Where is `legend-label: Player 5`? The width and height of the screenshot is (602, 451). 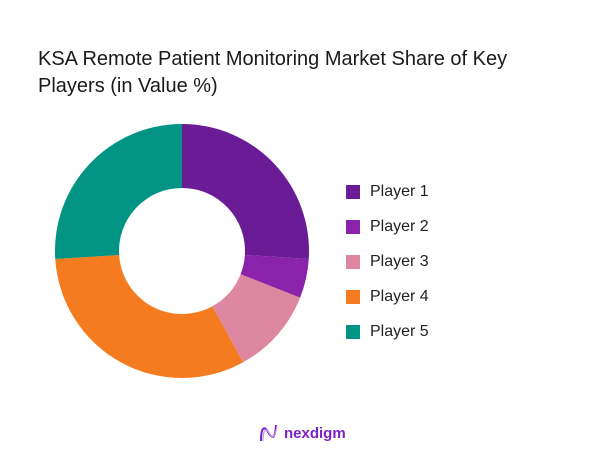 legend-label: Player 5 is located at coordinates (399, 331).